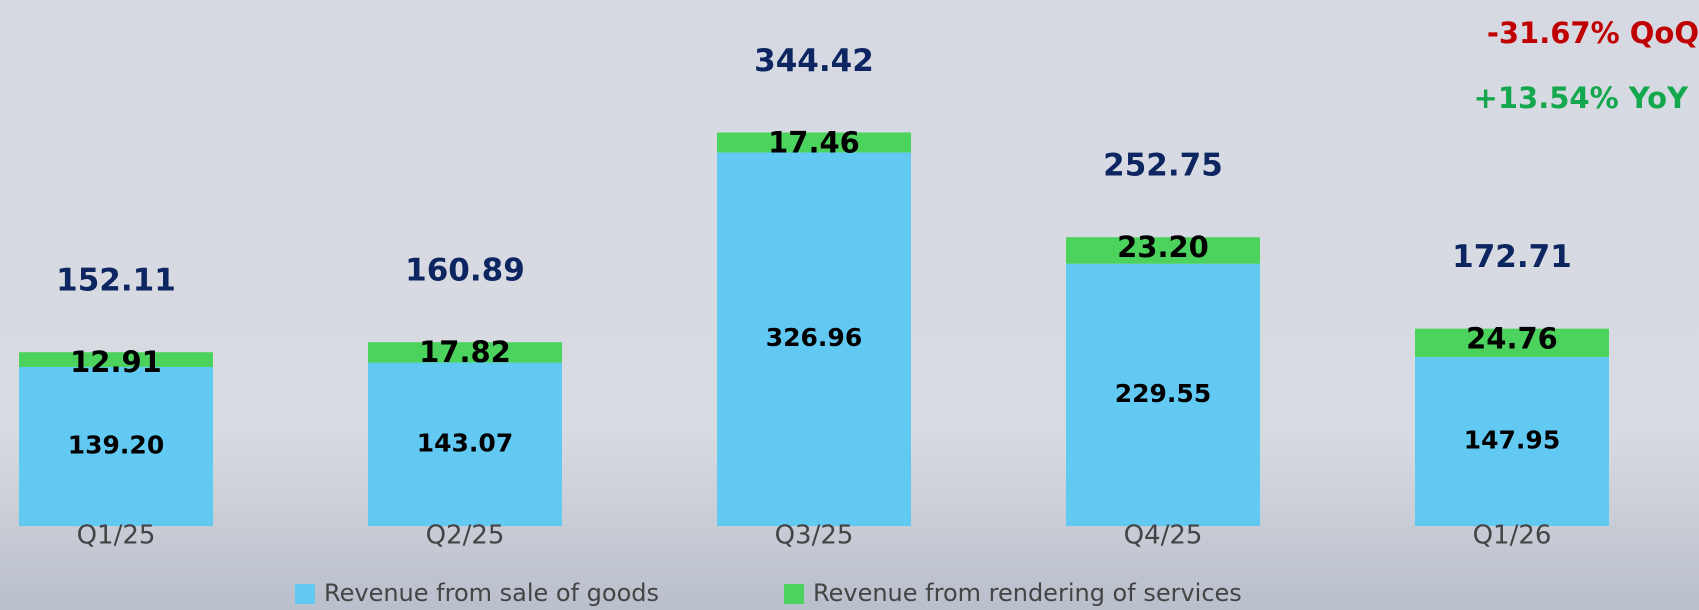 The height and width of the screenshot is (610, 1699). What do you see at coordinates (1512, 536) in the screenshot?
I see `x-tick-label: Q1/26` at bounding box center [1512, 536].